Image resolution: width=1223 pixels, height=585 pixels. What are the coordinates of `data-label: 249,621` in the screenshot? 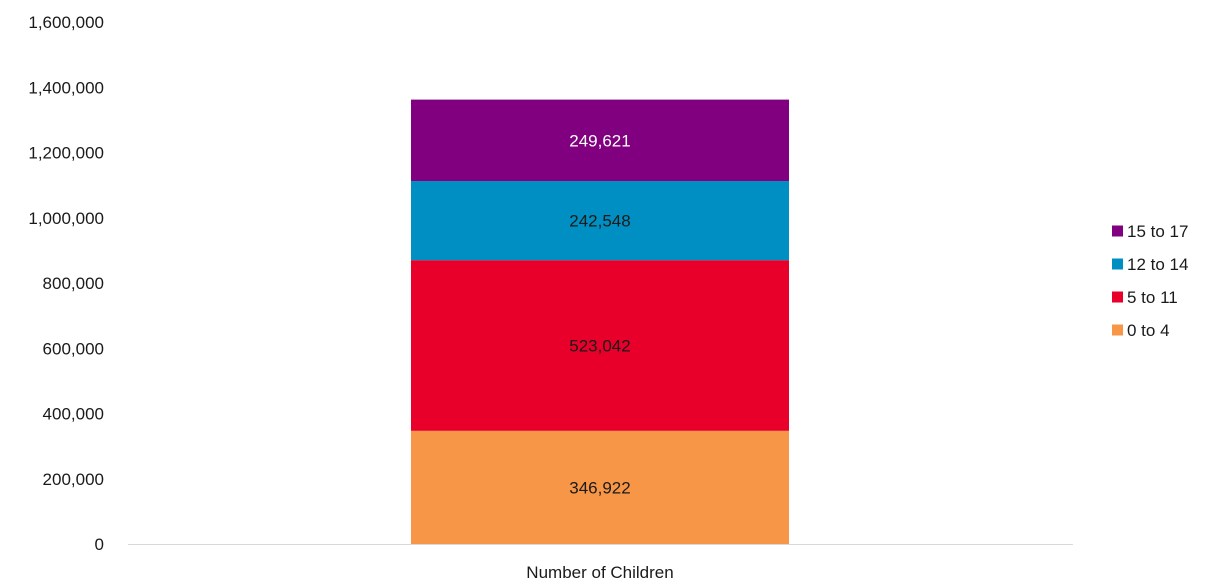 It's located at (599, 140).